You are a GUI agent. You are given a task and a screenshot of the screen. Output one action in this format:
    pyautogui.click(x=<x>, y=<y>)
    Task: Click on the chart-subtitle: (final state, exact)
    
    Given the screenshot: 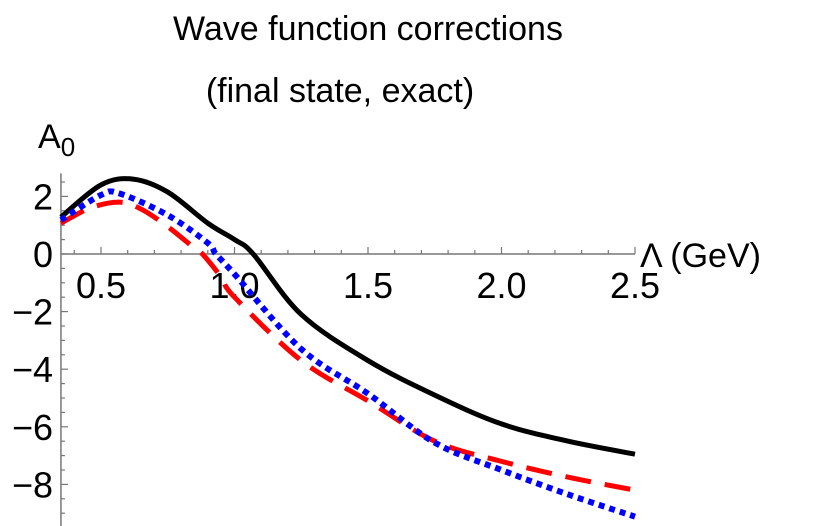 What is the action you would take?
    pyautogui.click(x=340, y=91)
    